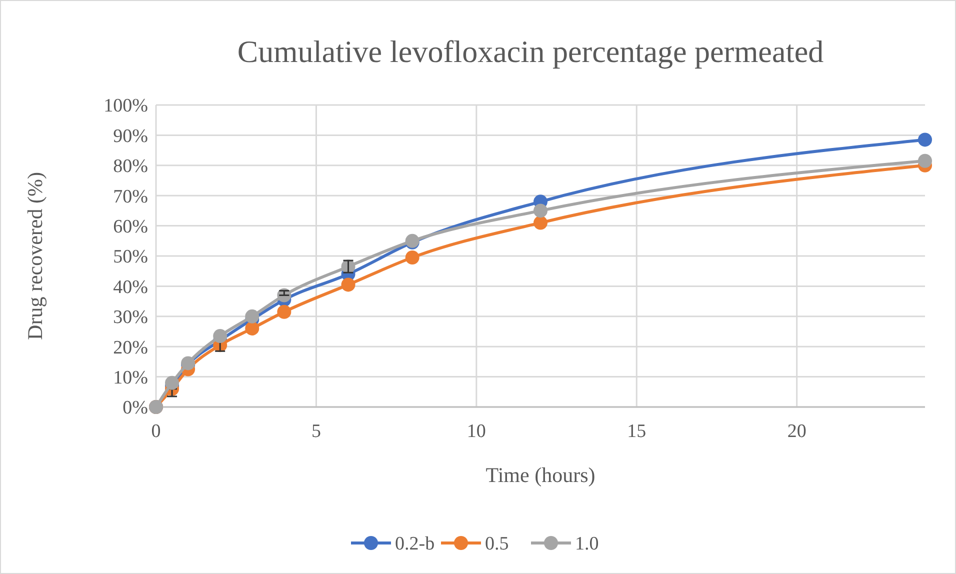 The height and width of the screenshot is (574, 956). I want to click on x-tick-label: 10, so click(476, 431).